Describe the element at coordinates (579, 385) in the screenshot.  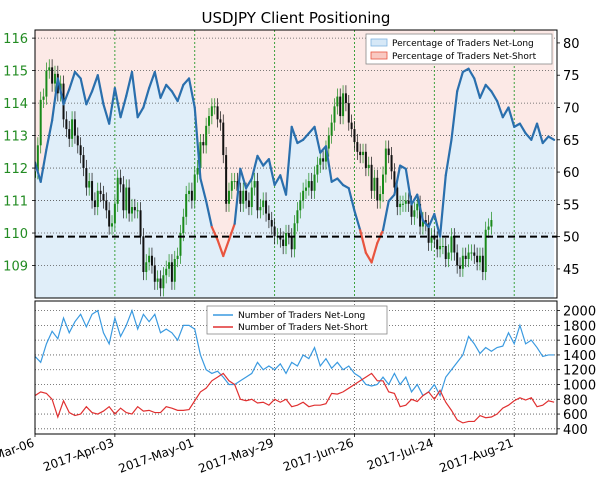
I see `count-tick-label: 1000` at that location.